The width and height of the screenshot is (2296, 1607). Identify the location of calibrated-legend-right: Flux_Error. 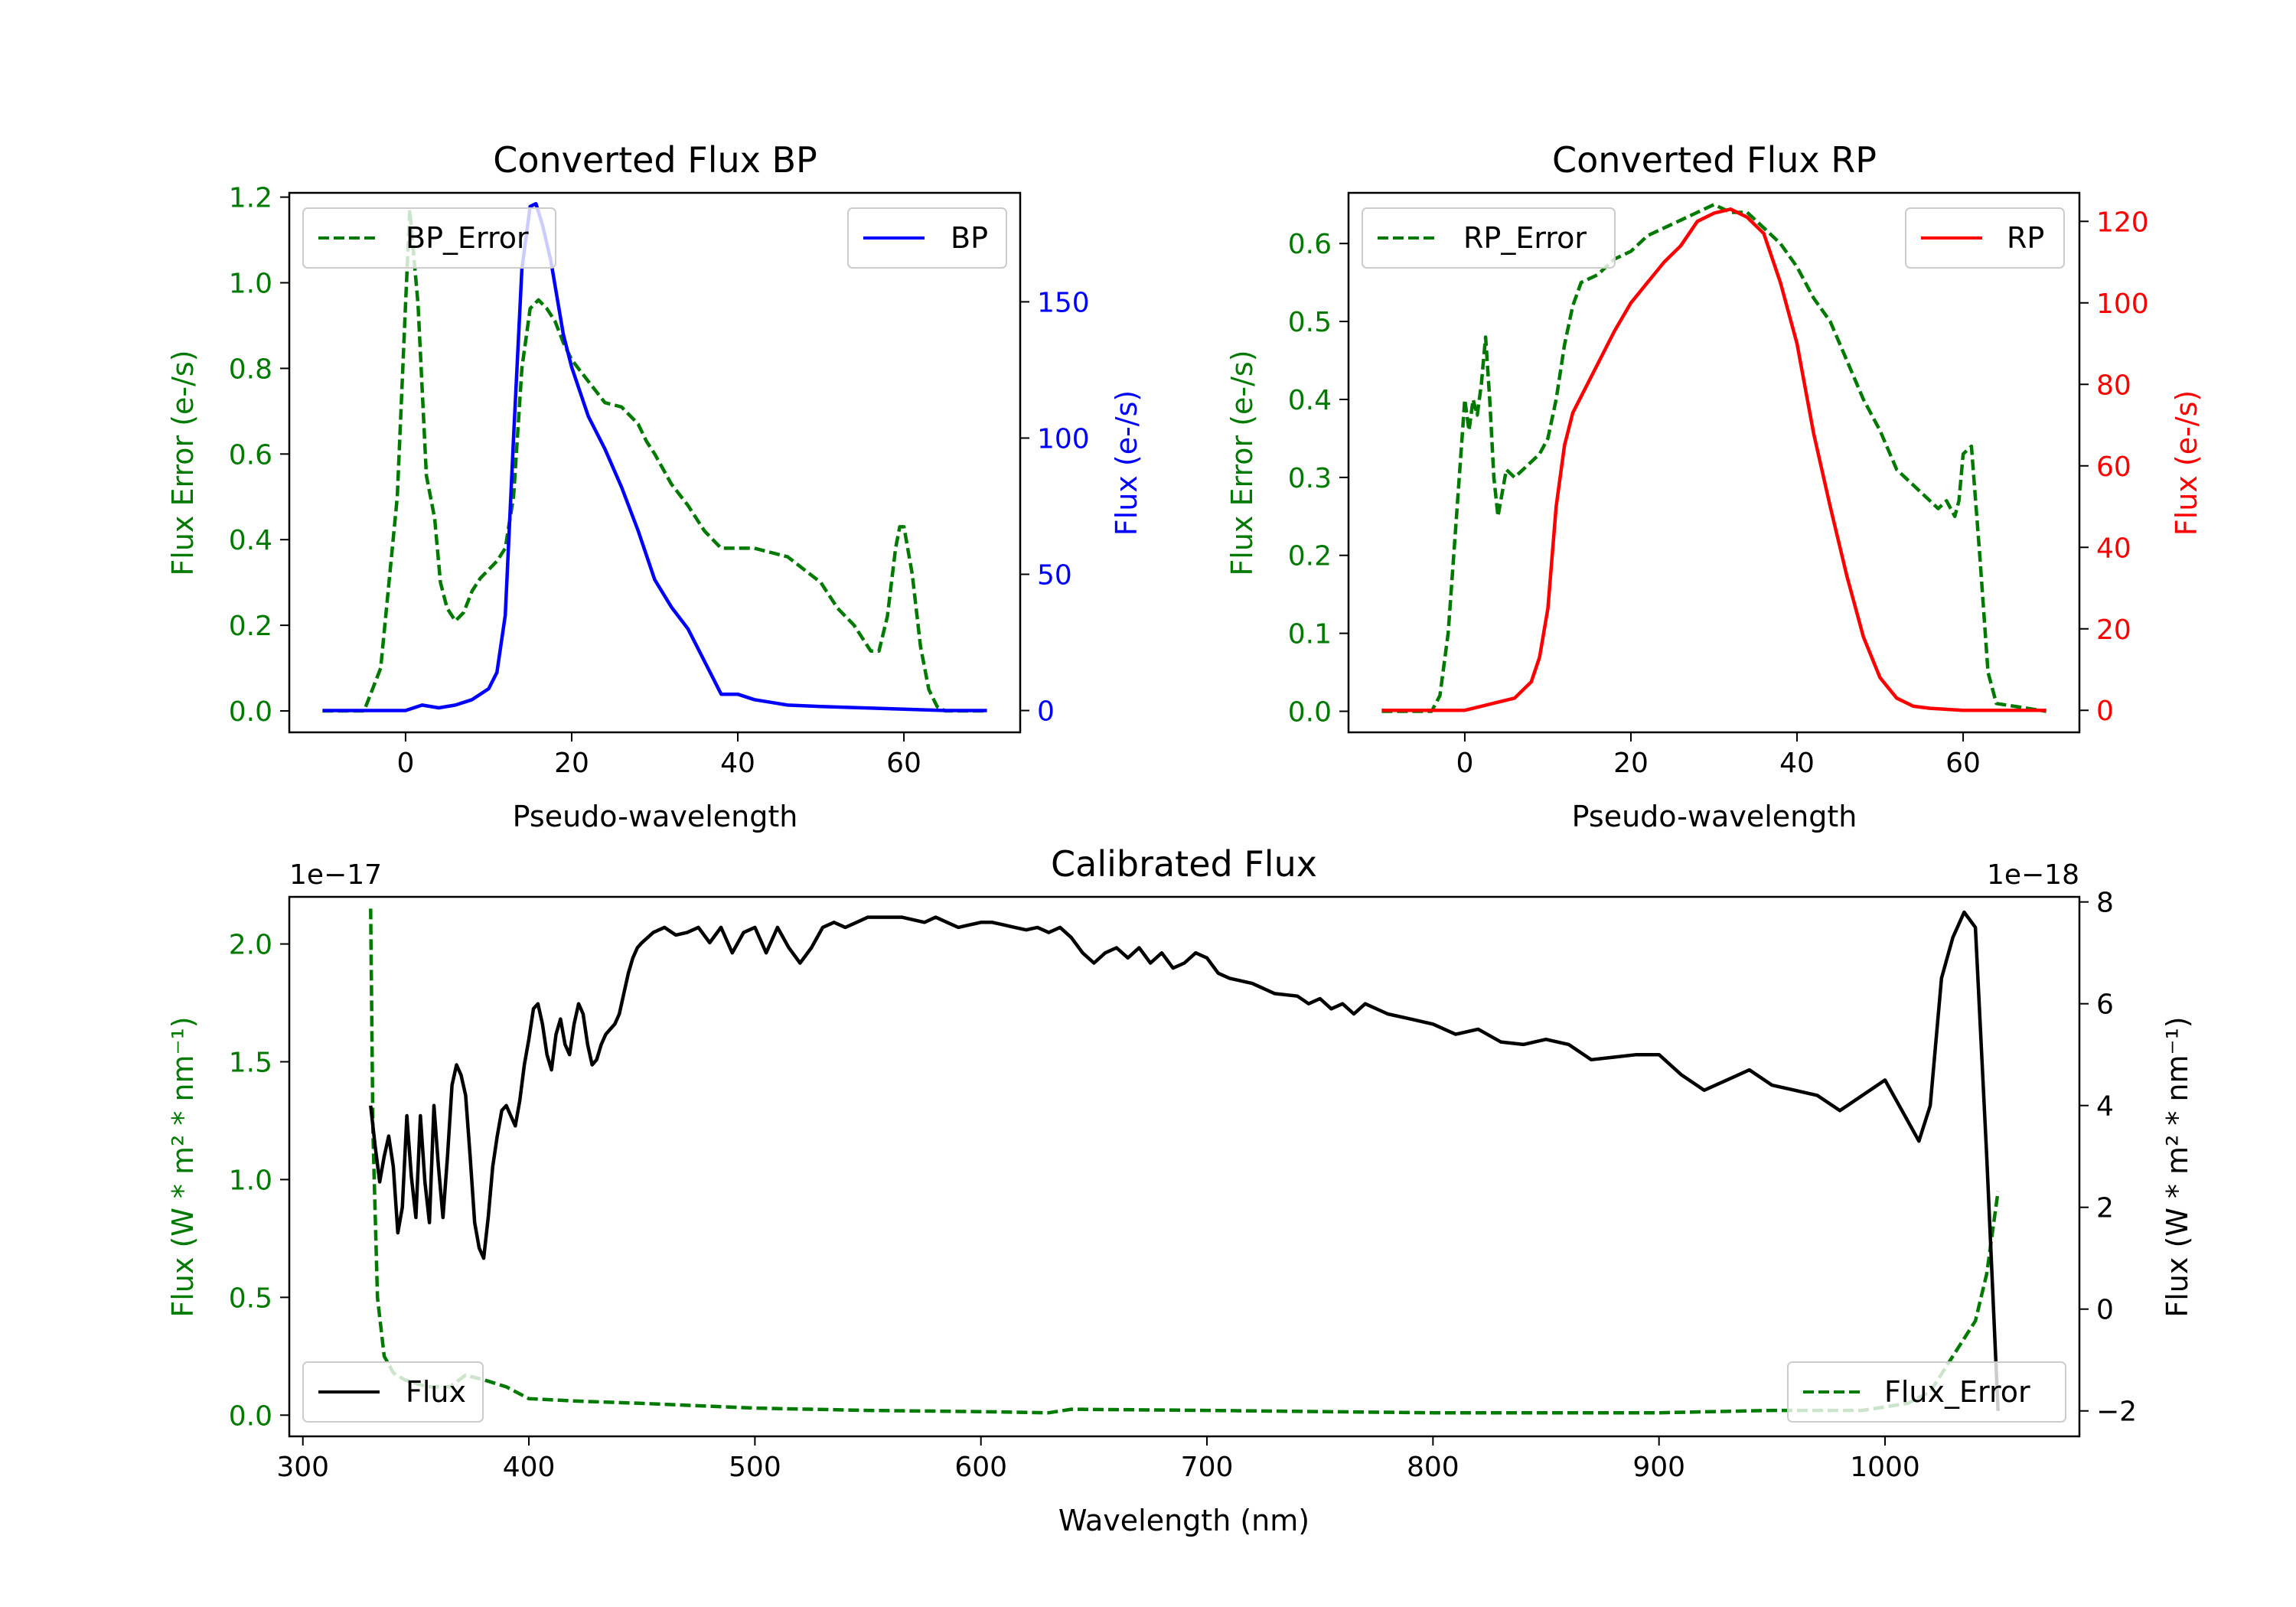
(1926, 1392).